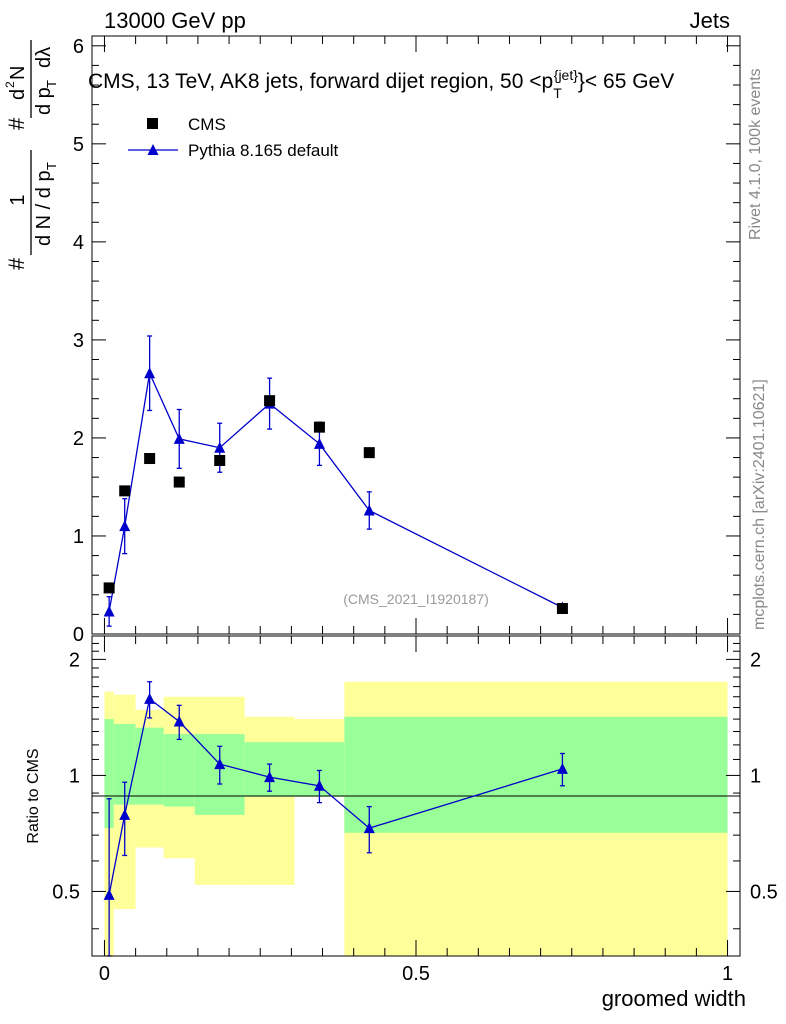 The height and width of the screenshot is (1024, 786). Describe the element at coordinates (727, 974) in the screenshot. I see `x-tick-label: 1` at that location.